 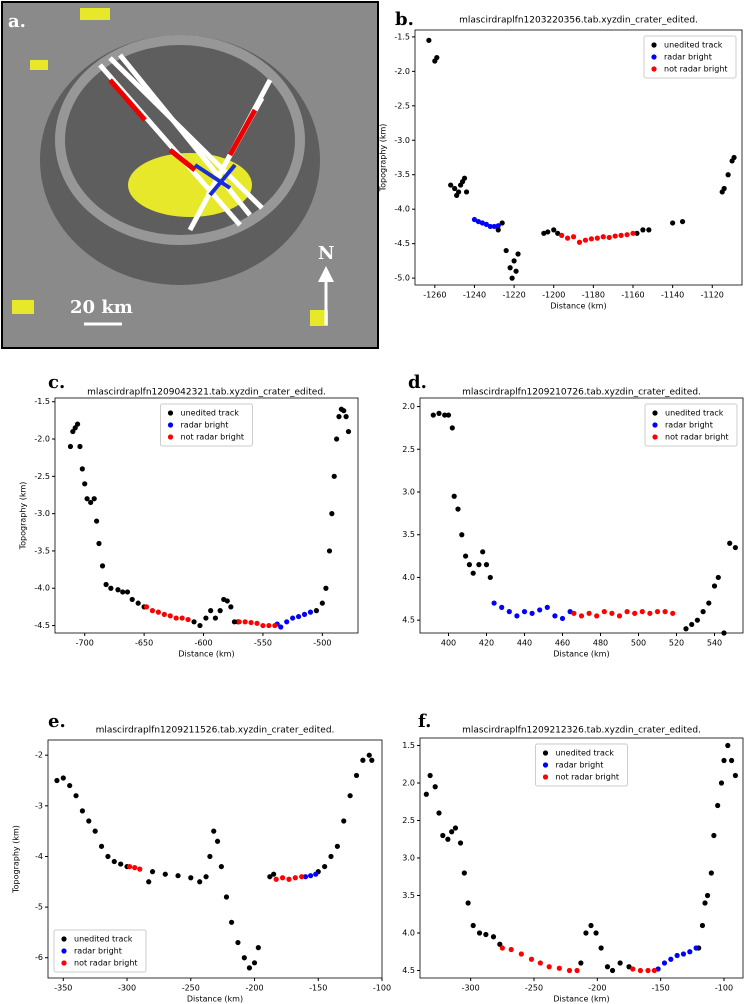 I want to click on y-tick-label: -4.5, so click(x=402, y=243).